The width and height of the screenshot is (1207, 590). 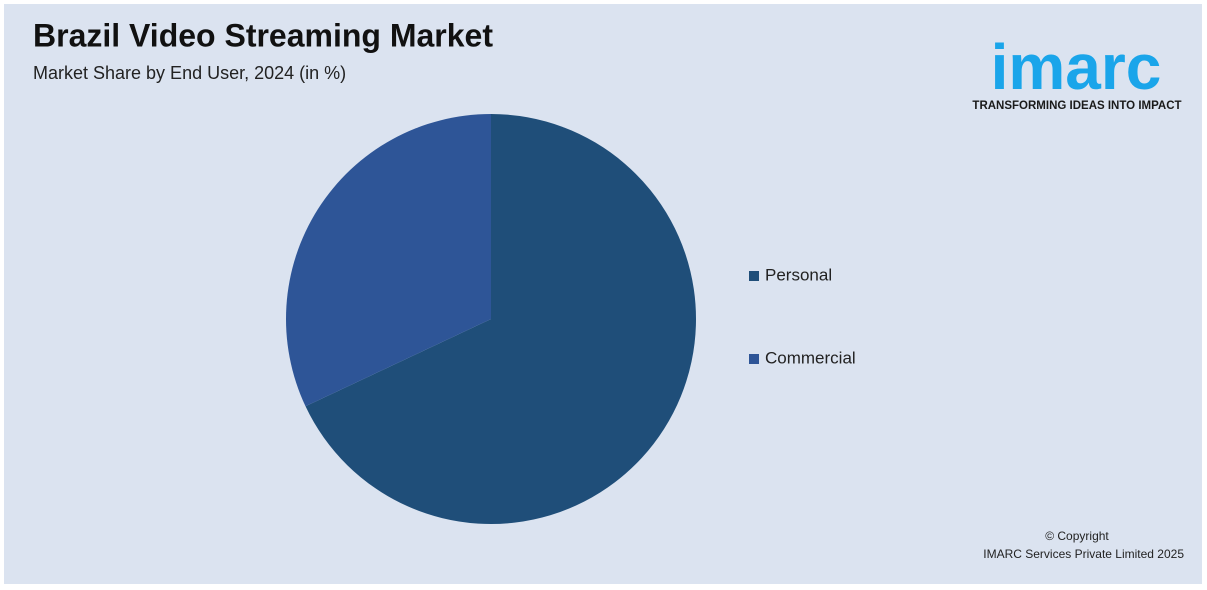 I want to click on logo: imarc, so click(x=1076, y=67).